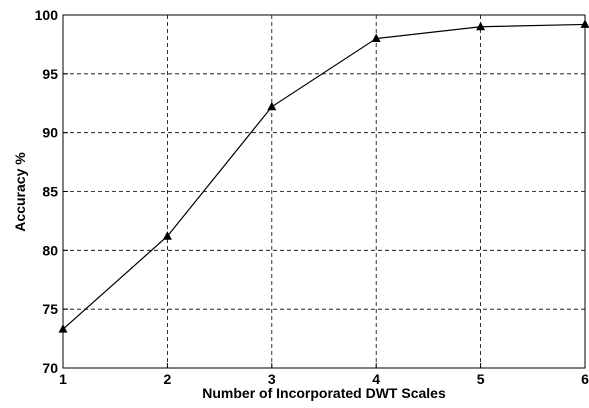 This screenshot has height=408, width=589. I want to click on x-tick-label: 5, so click(481, 379).